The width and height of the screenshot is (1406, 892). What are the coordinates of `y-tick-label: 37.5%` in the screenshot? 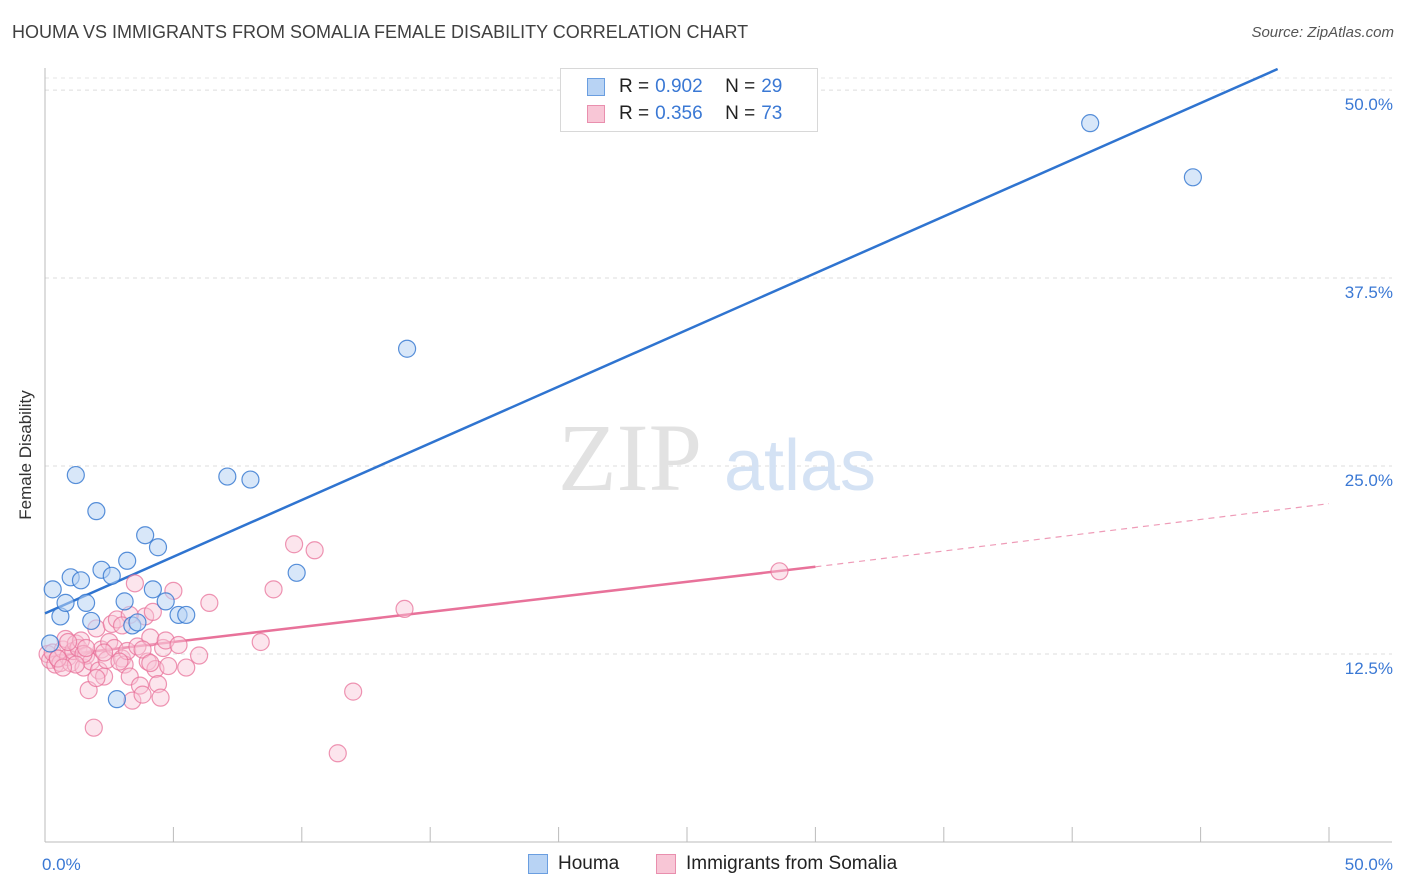 It's located at (1369, 292).